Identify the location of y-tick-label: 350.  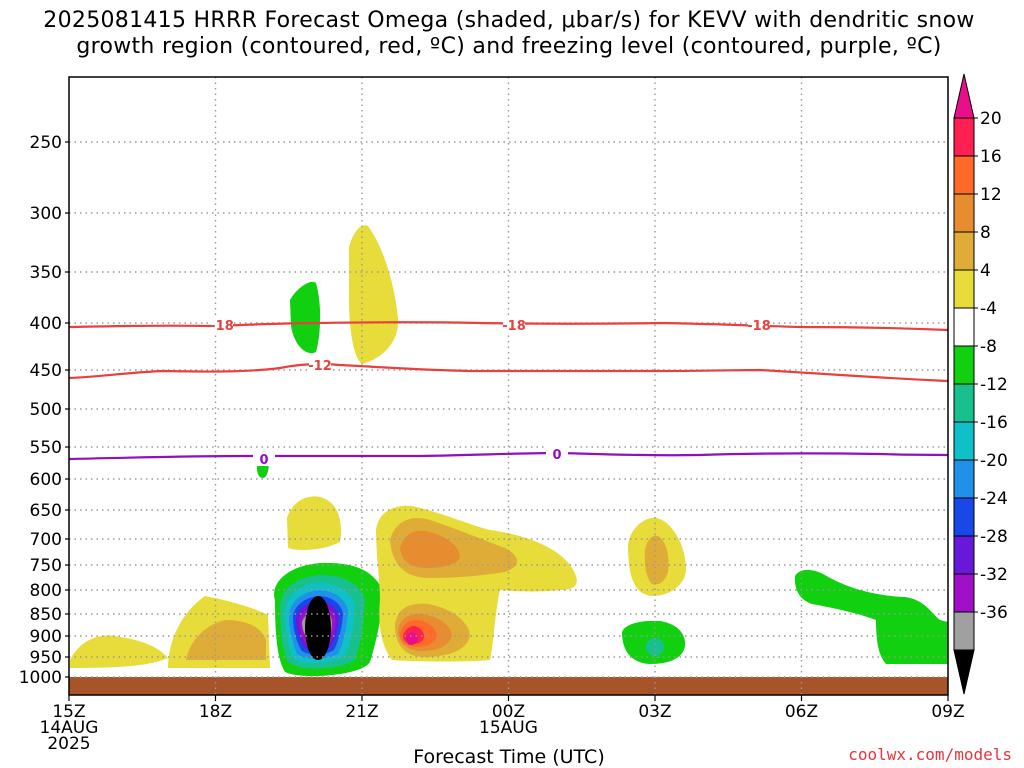
(46, 273).